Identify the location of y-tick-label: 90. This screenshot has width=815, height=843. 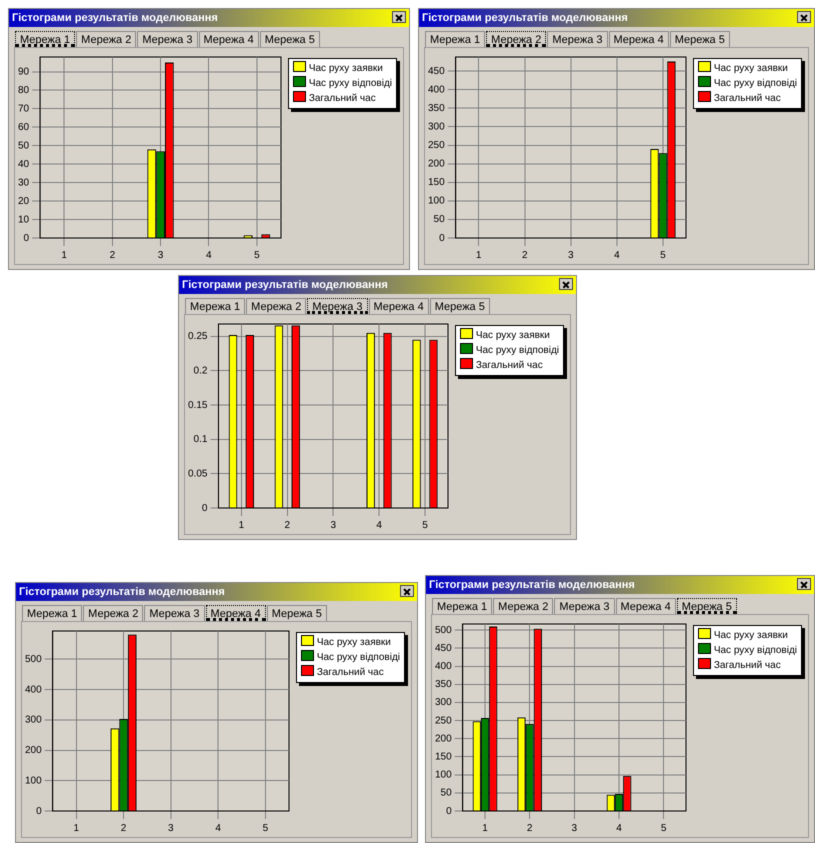
(24, 72).